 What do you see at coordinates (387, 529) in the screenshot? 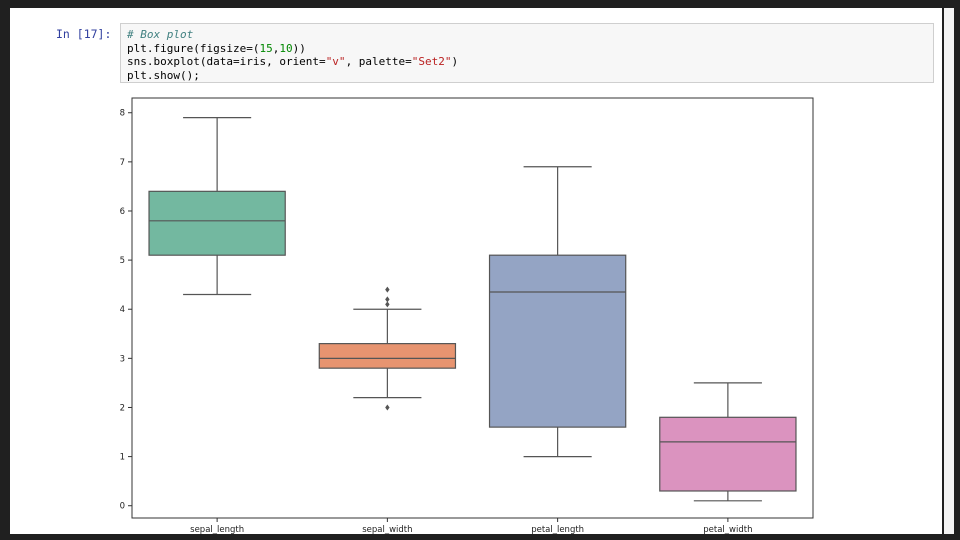
I see `x-tick-label: sepal_width` at bounding box center [387, 529].